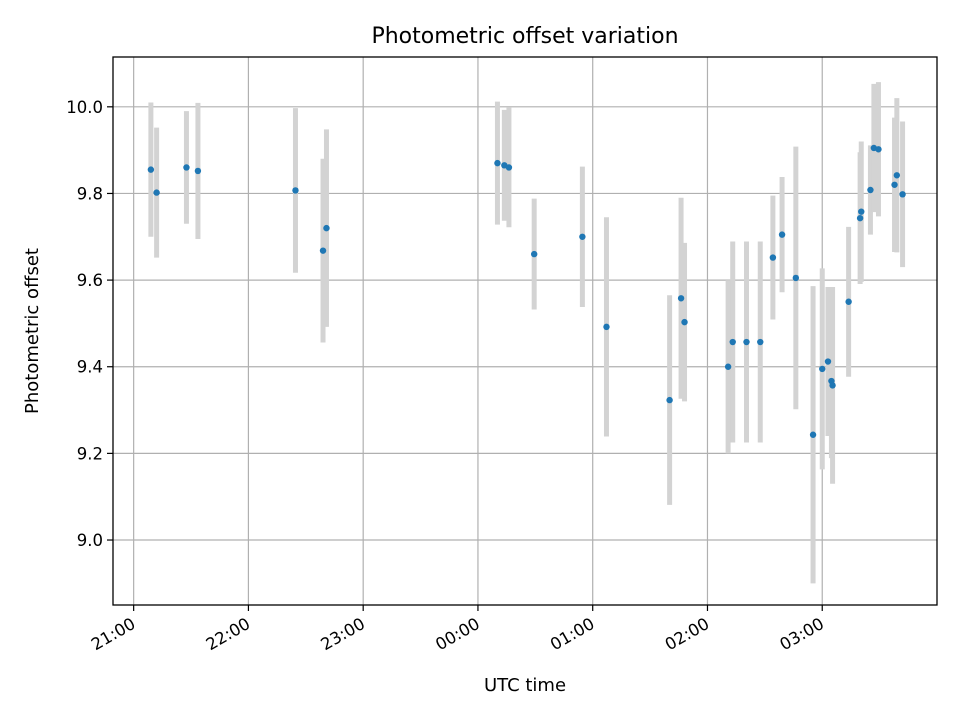 The image size is (960, 720). What do you see at coordinates (524, 36) in the screenshot?
I see `chart-title: Photometric offset variation` at bounding box center [524, 36].